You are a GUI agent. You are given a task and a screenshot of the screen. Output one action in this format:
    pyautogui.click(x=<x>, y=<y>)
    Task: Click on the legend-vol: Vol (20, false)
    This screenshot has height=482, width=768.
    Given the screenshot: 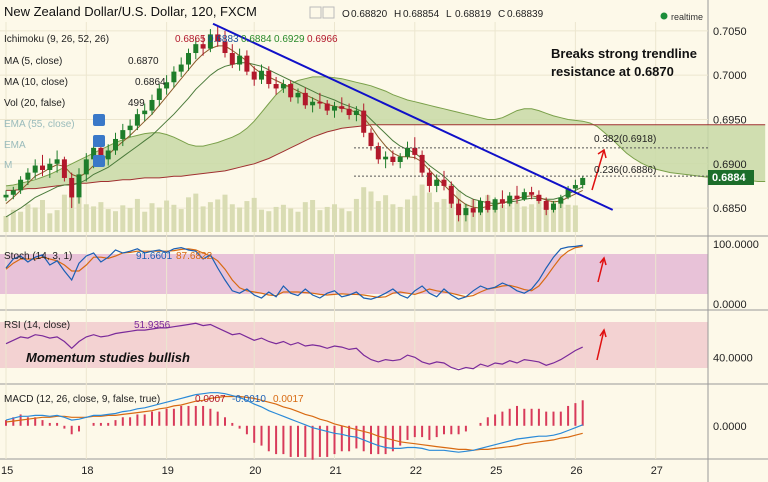 What is the action you would take?
    pyautogui.click(x=34, y=103)
    